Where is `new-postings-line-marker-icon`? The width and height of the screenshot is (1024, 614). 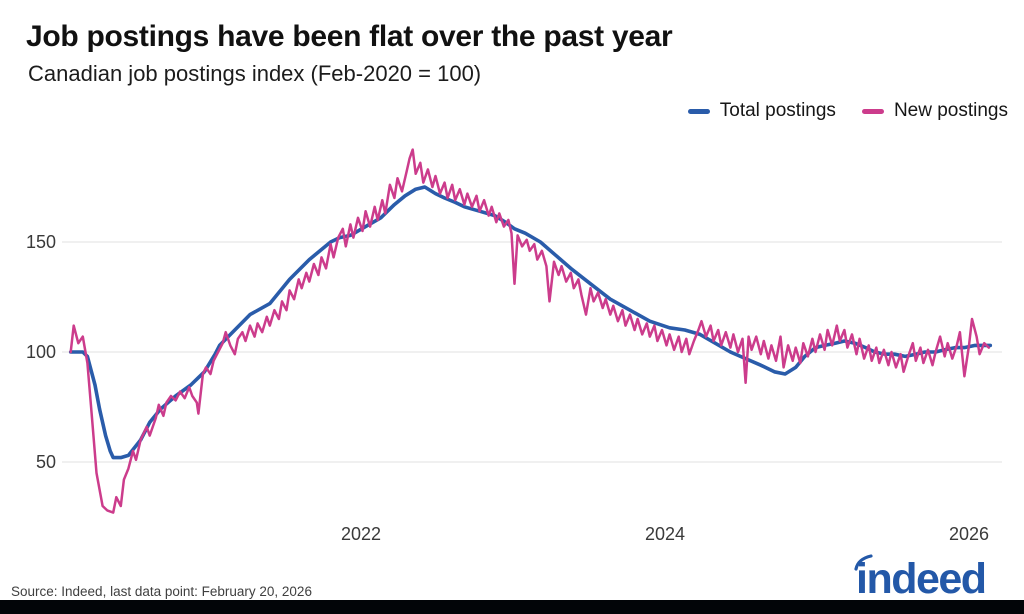 new-postings-line-marker-icon is located at coordinates (872, 111).